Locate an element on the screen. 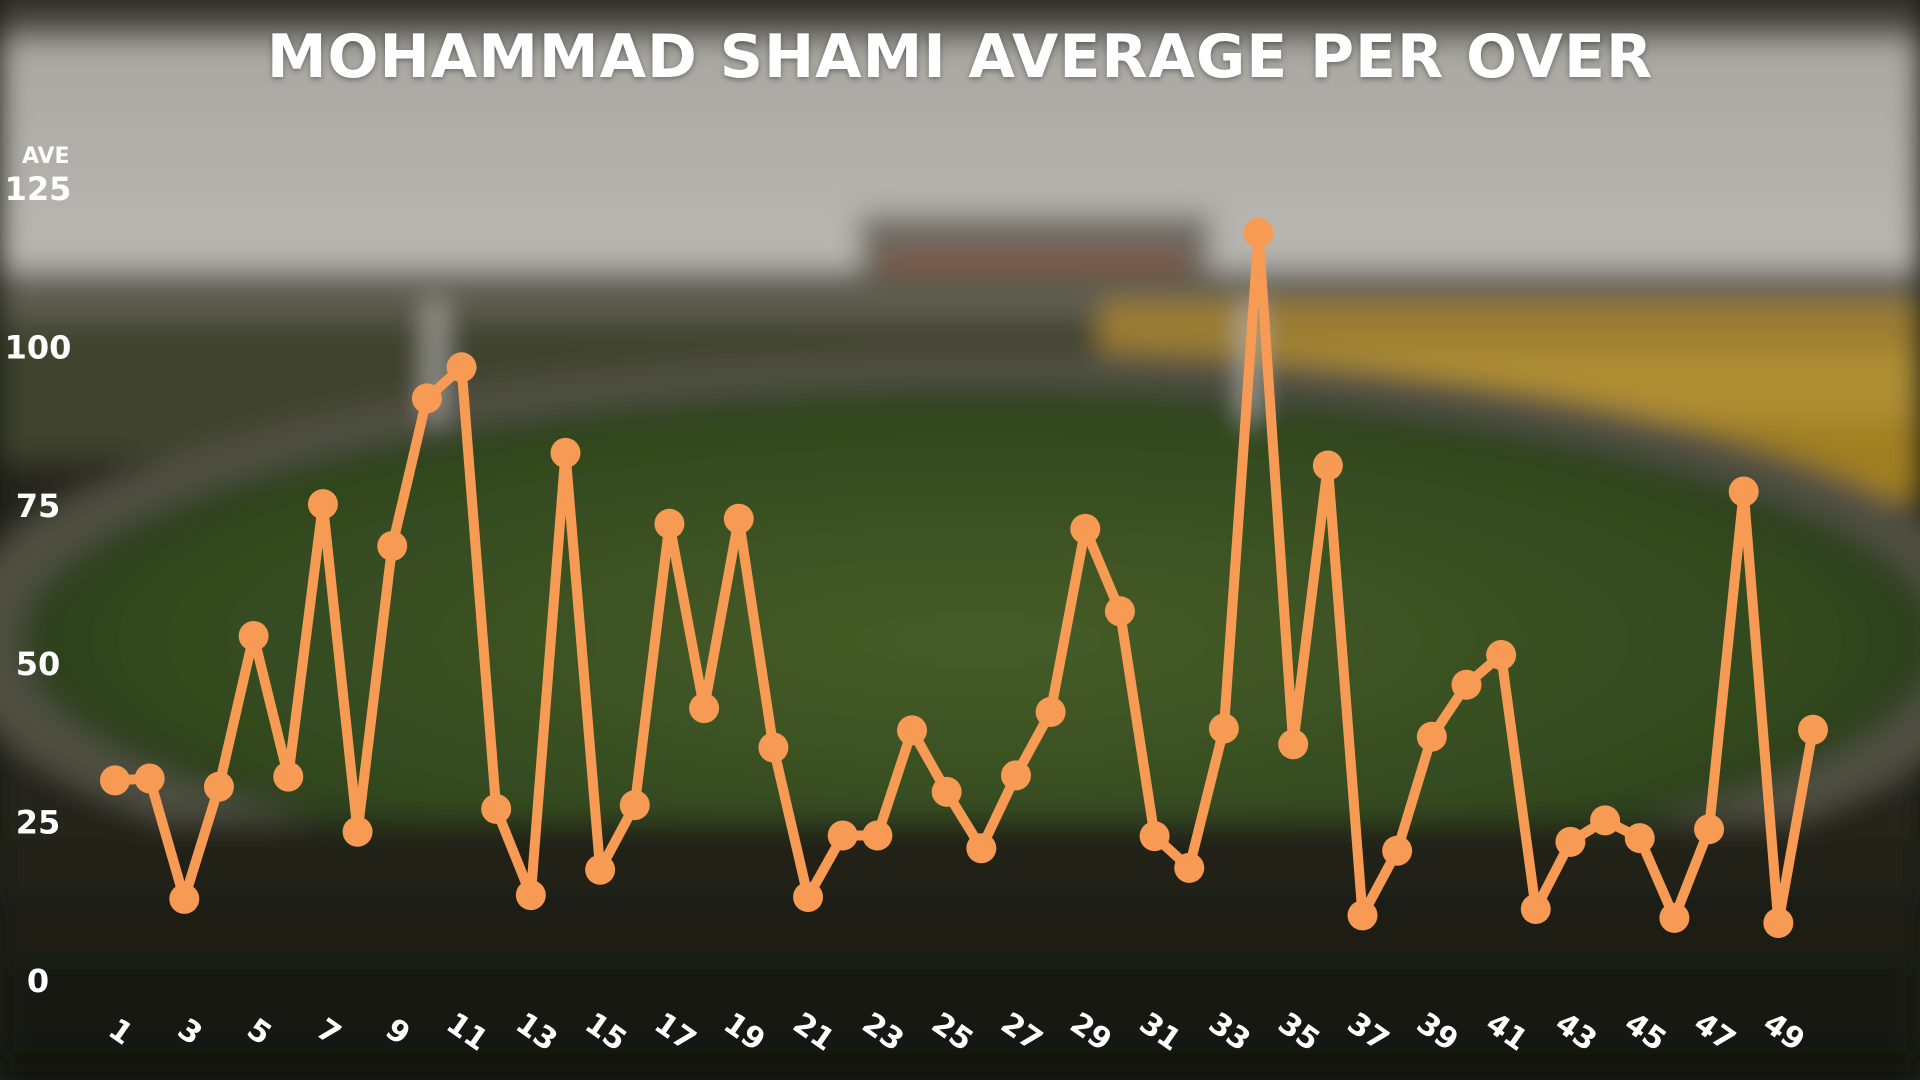 This screenshot has height=1080, width=1920. y-tick-label: 75 is located at coordinates (38, 506).